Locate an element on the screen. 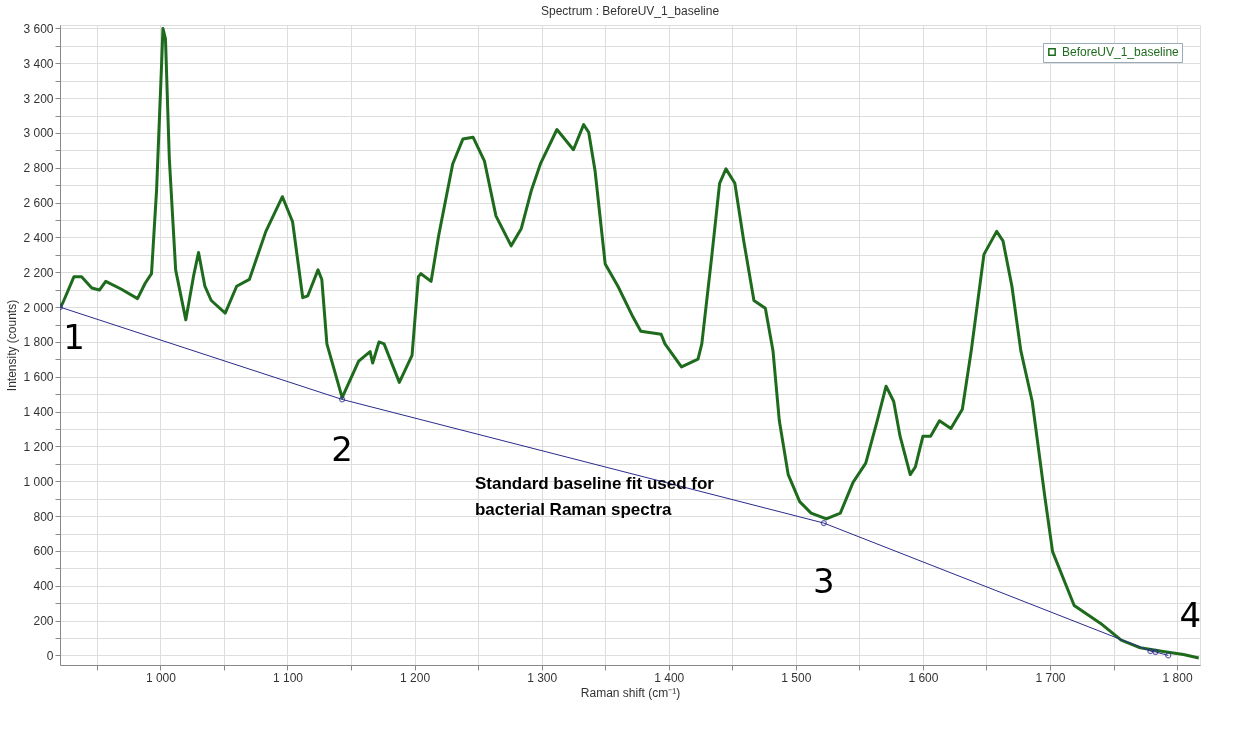 This screenshot has width=1244, height=741. x-tick-label: 1 500 is located at coordinates (796, 677).